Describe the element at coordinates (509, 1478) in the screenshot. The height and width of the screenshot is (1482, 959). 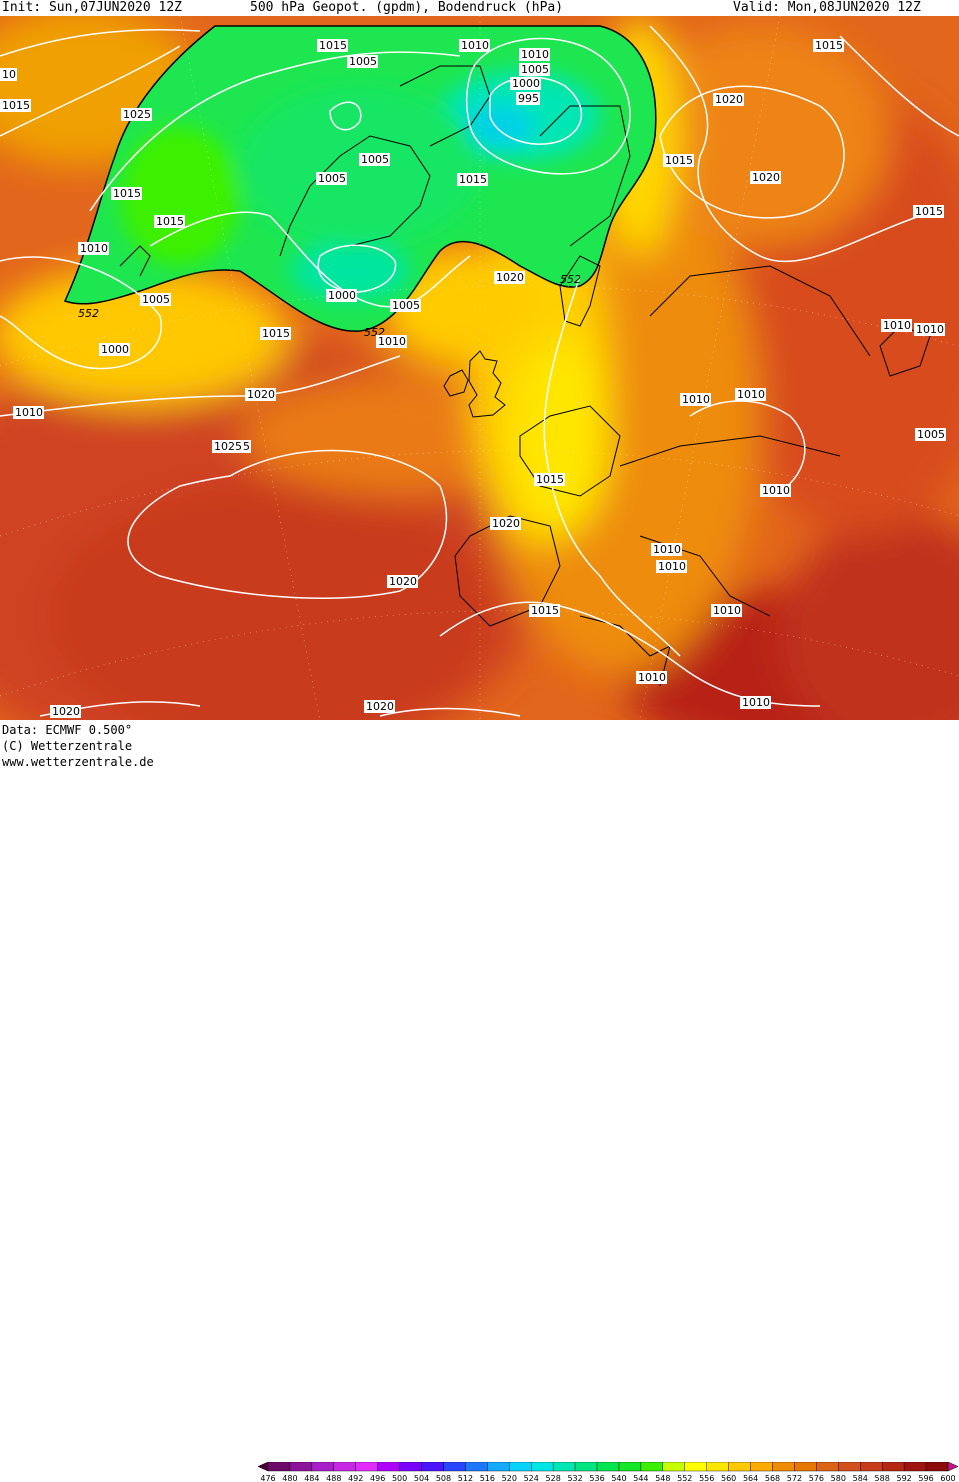
I see `legend-tick-label: 520` at that location.